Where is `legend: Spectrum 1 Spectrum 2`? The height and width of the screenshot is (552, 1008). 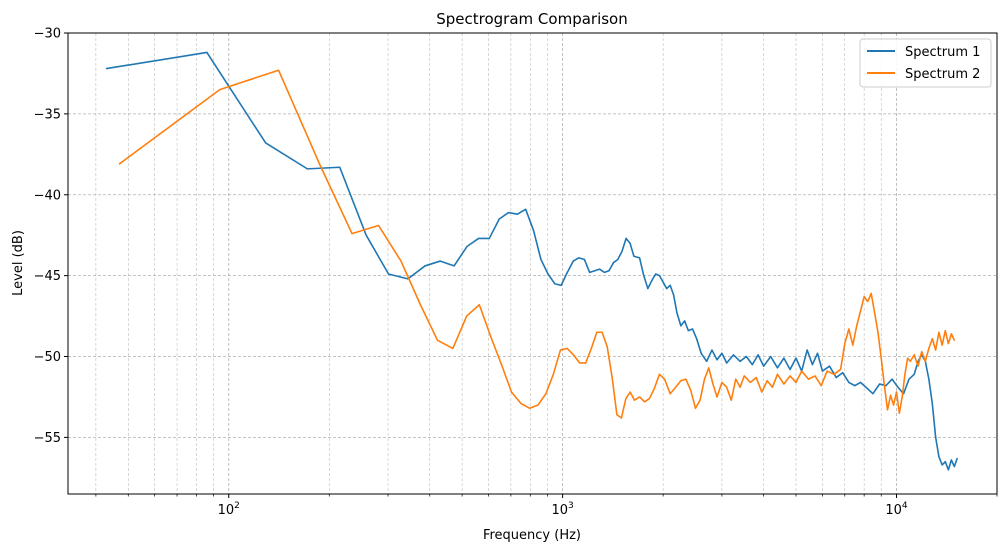
legend: Spectrum 1 Spectrum 2 is located at coordinates (925, 63).